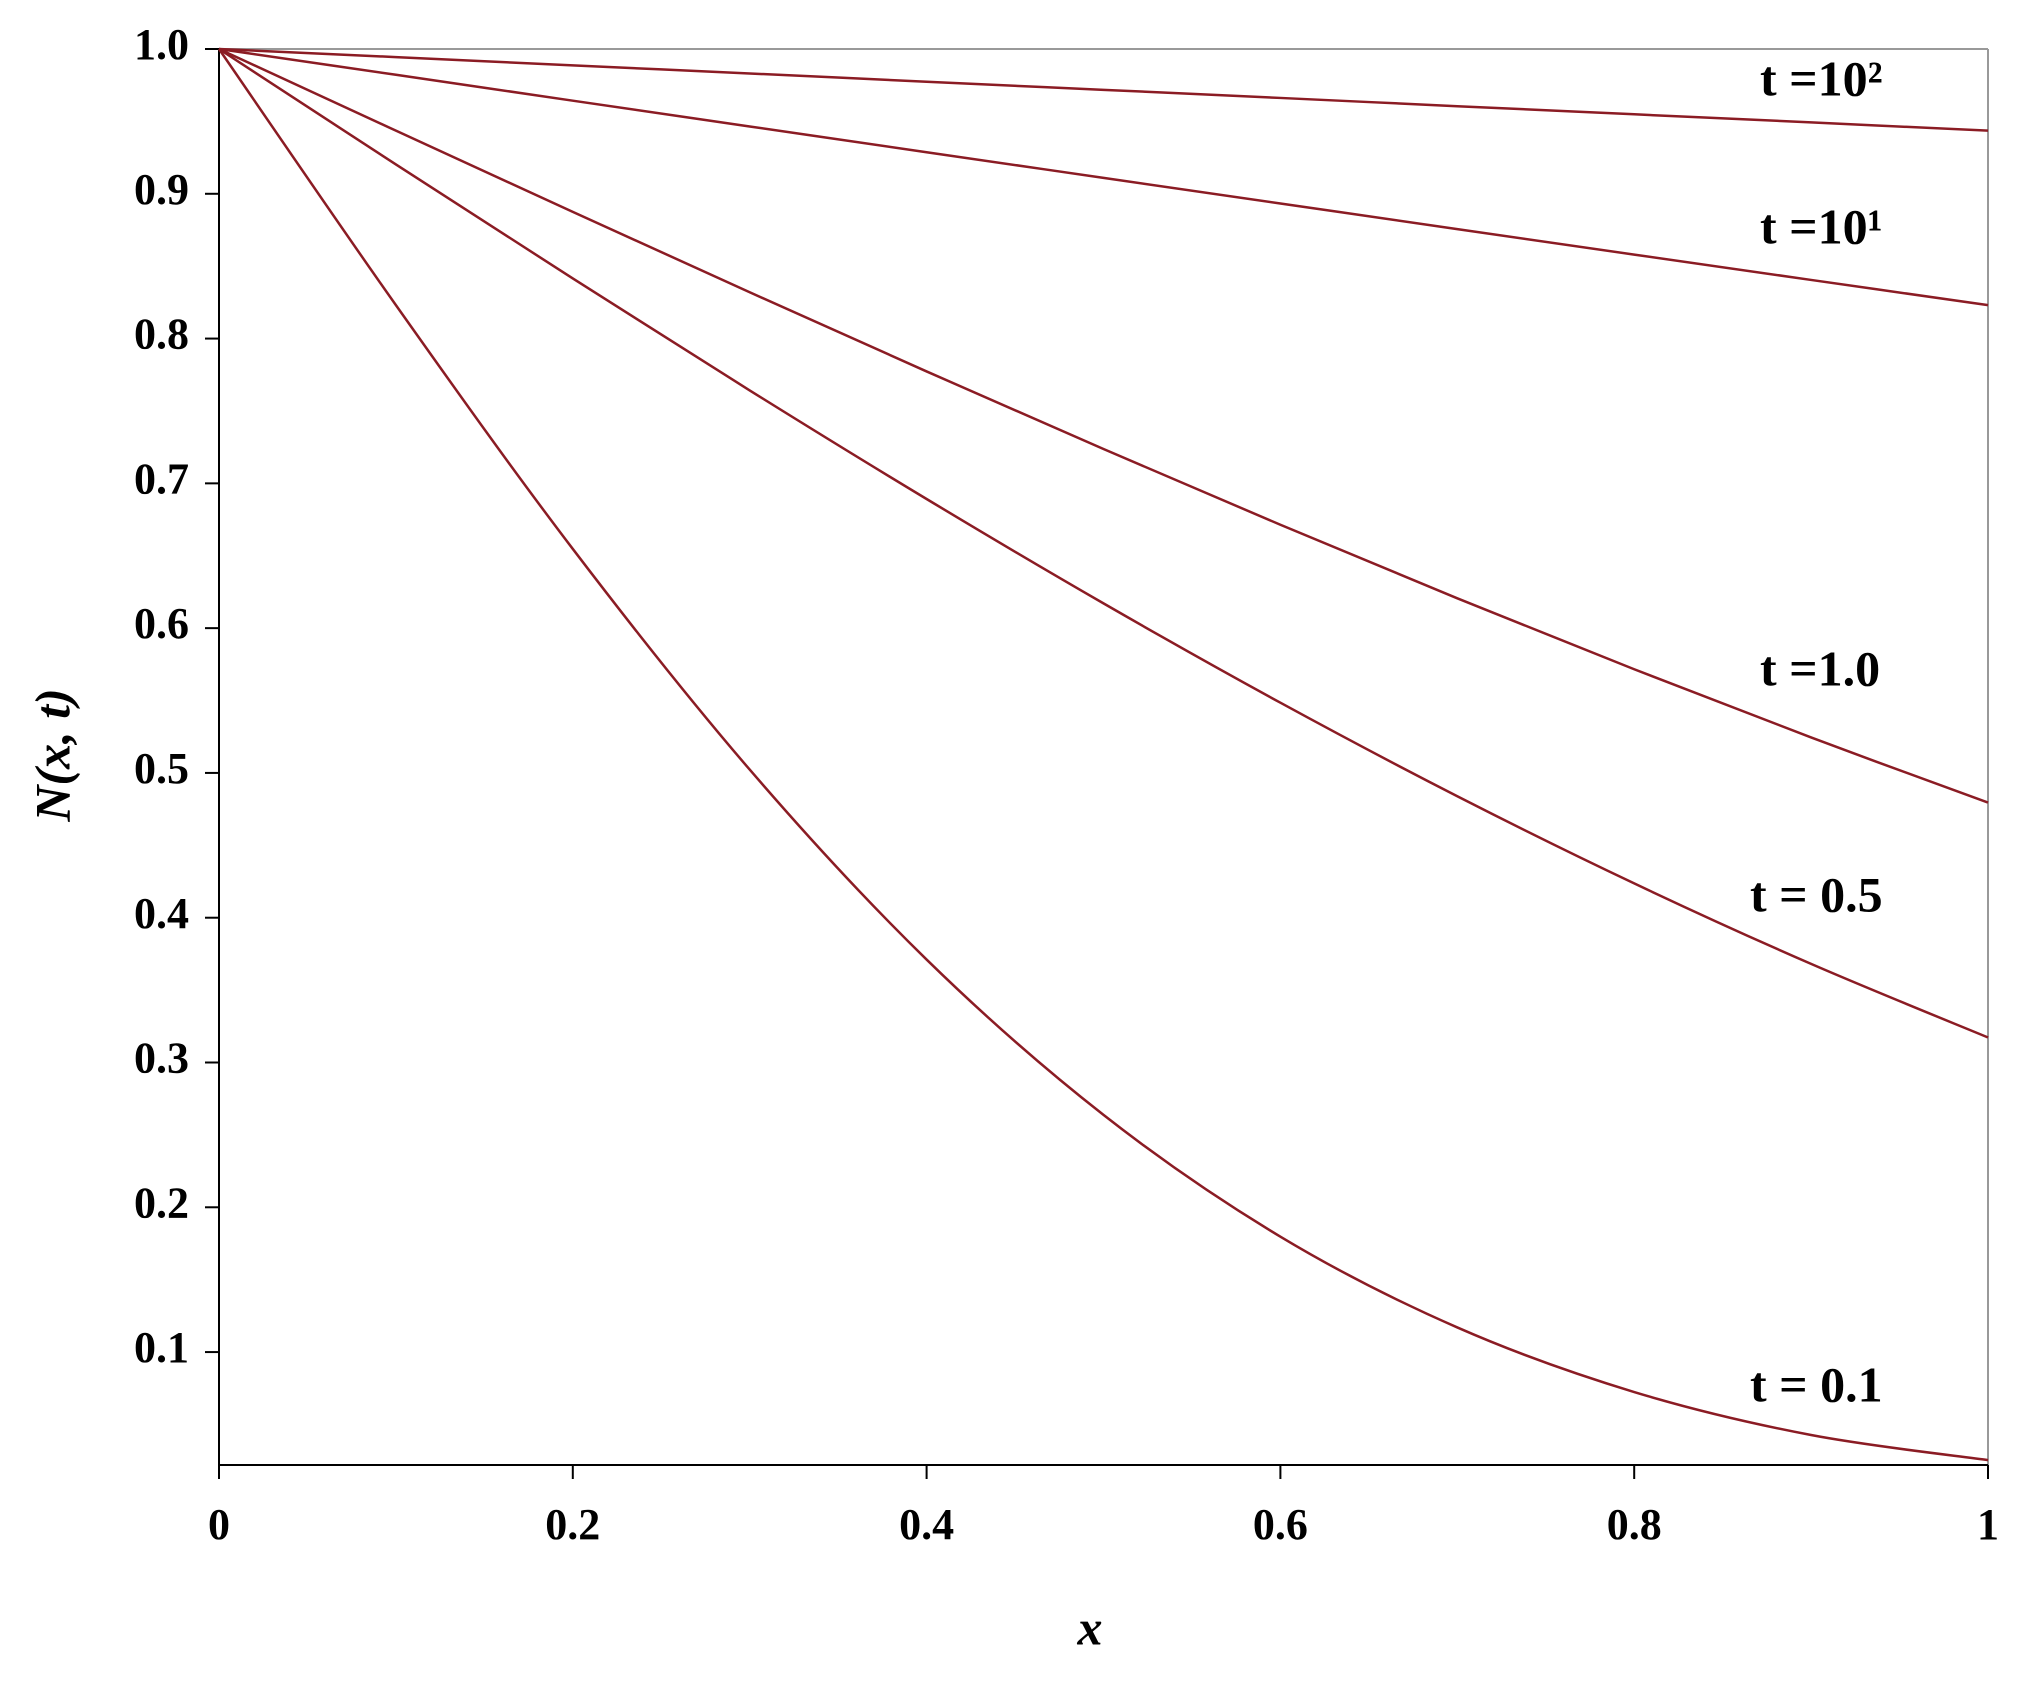 Image resolution: width=2018 pixels, height=1684 pixels. What do you see at coordinates (1280, 1524) in the screenshot?
I see `x-tick-label: 0.6` at bounding box center [1280, 1524].